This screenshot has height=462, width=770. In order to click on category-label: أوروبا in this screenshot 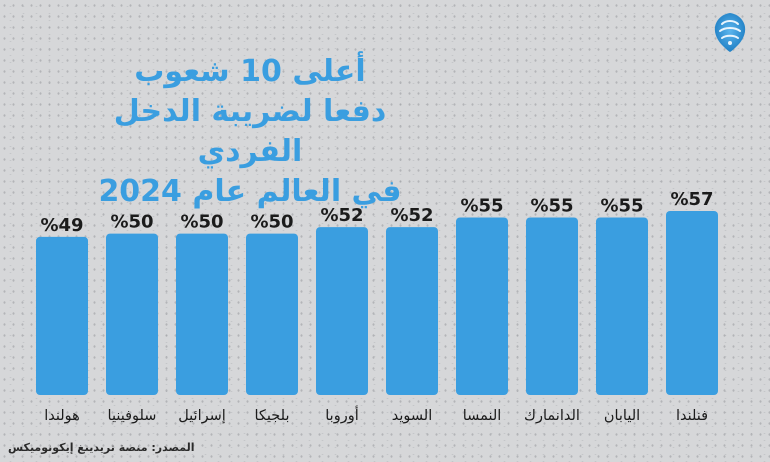, I will do `click(342, 414)`.